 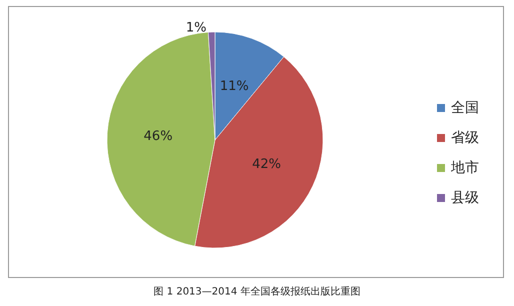 I want to click on data-label: 11%, so click(x=234, y=86).